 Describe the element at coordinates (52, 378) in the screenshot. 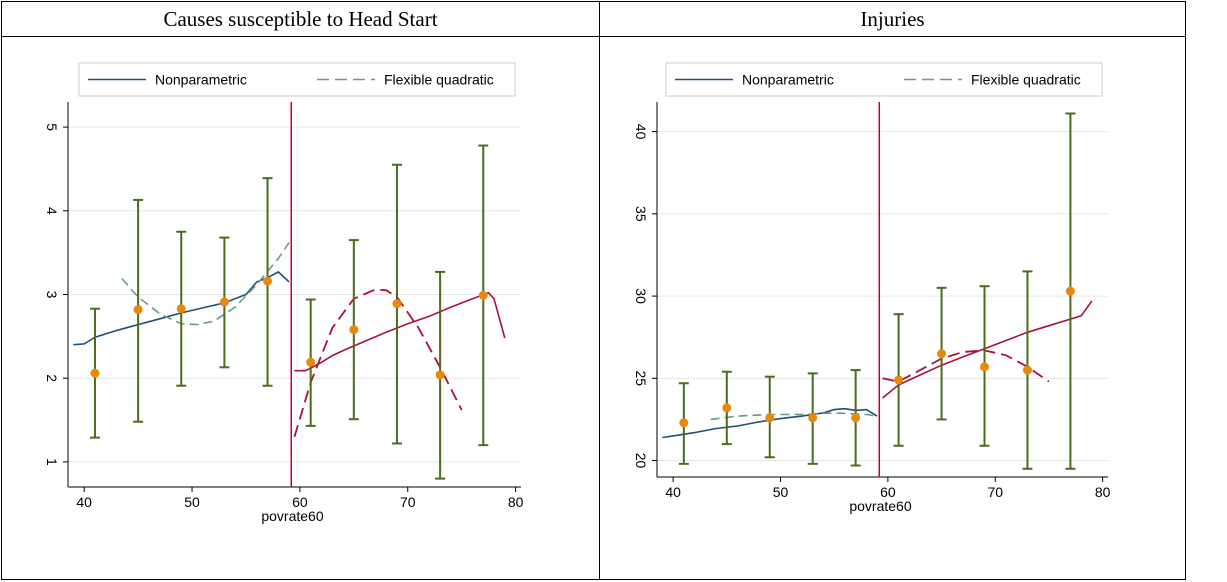

I see `y-tick-label: 2` at that location.